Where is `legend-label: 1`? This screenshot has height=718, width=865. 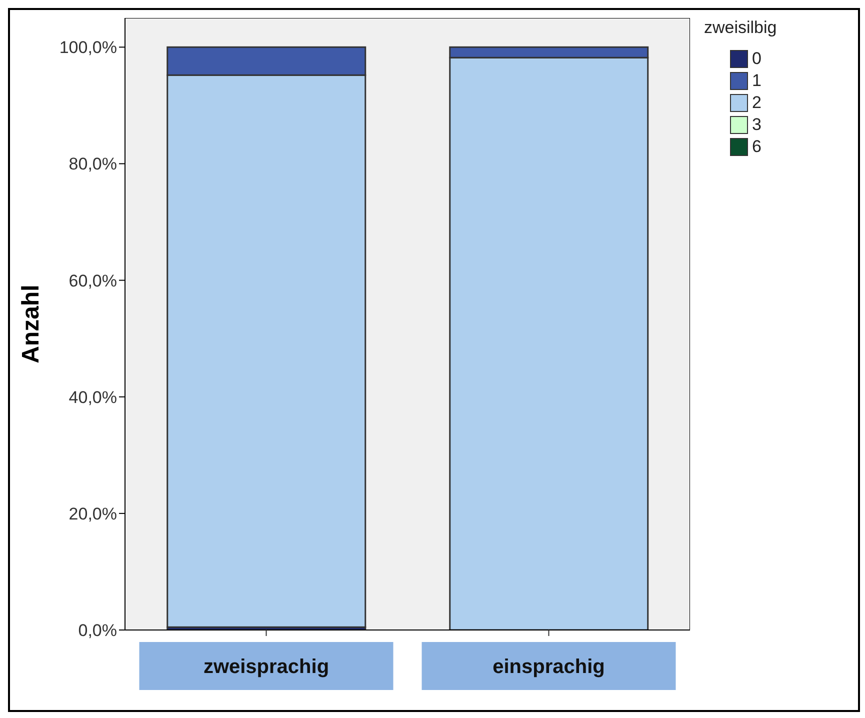 legend-label: 1 is located at coordinates (757, 81).